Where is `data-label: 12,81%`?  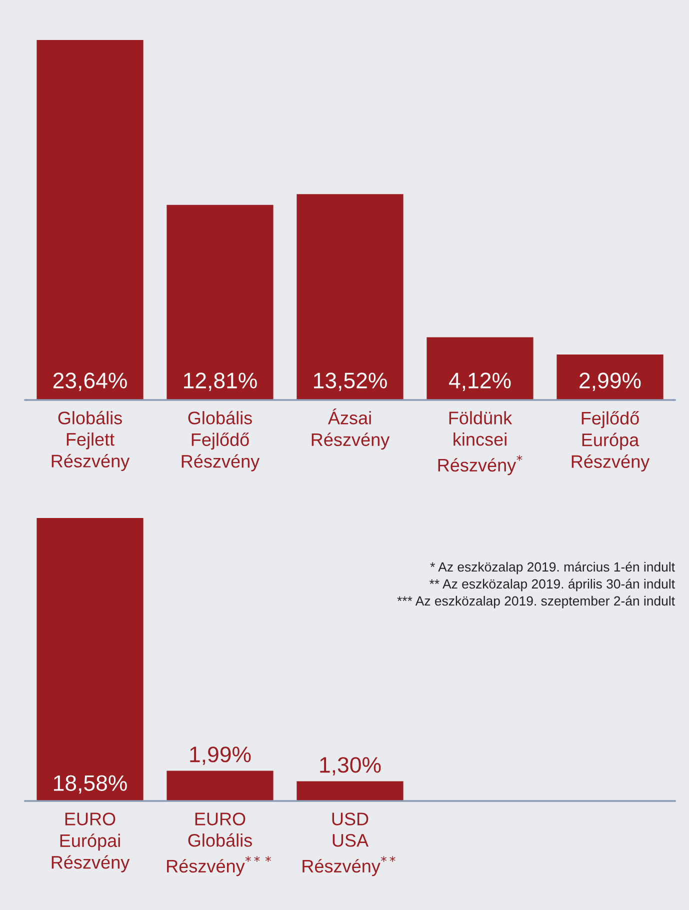
data-label: 12,81% is located at coordinates (220, 382).